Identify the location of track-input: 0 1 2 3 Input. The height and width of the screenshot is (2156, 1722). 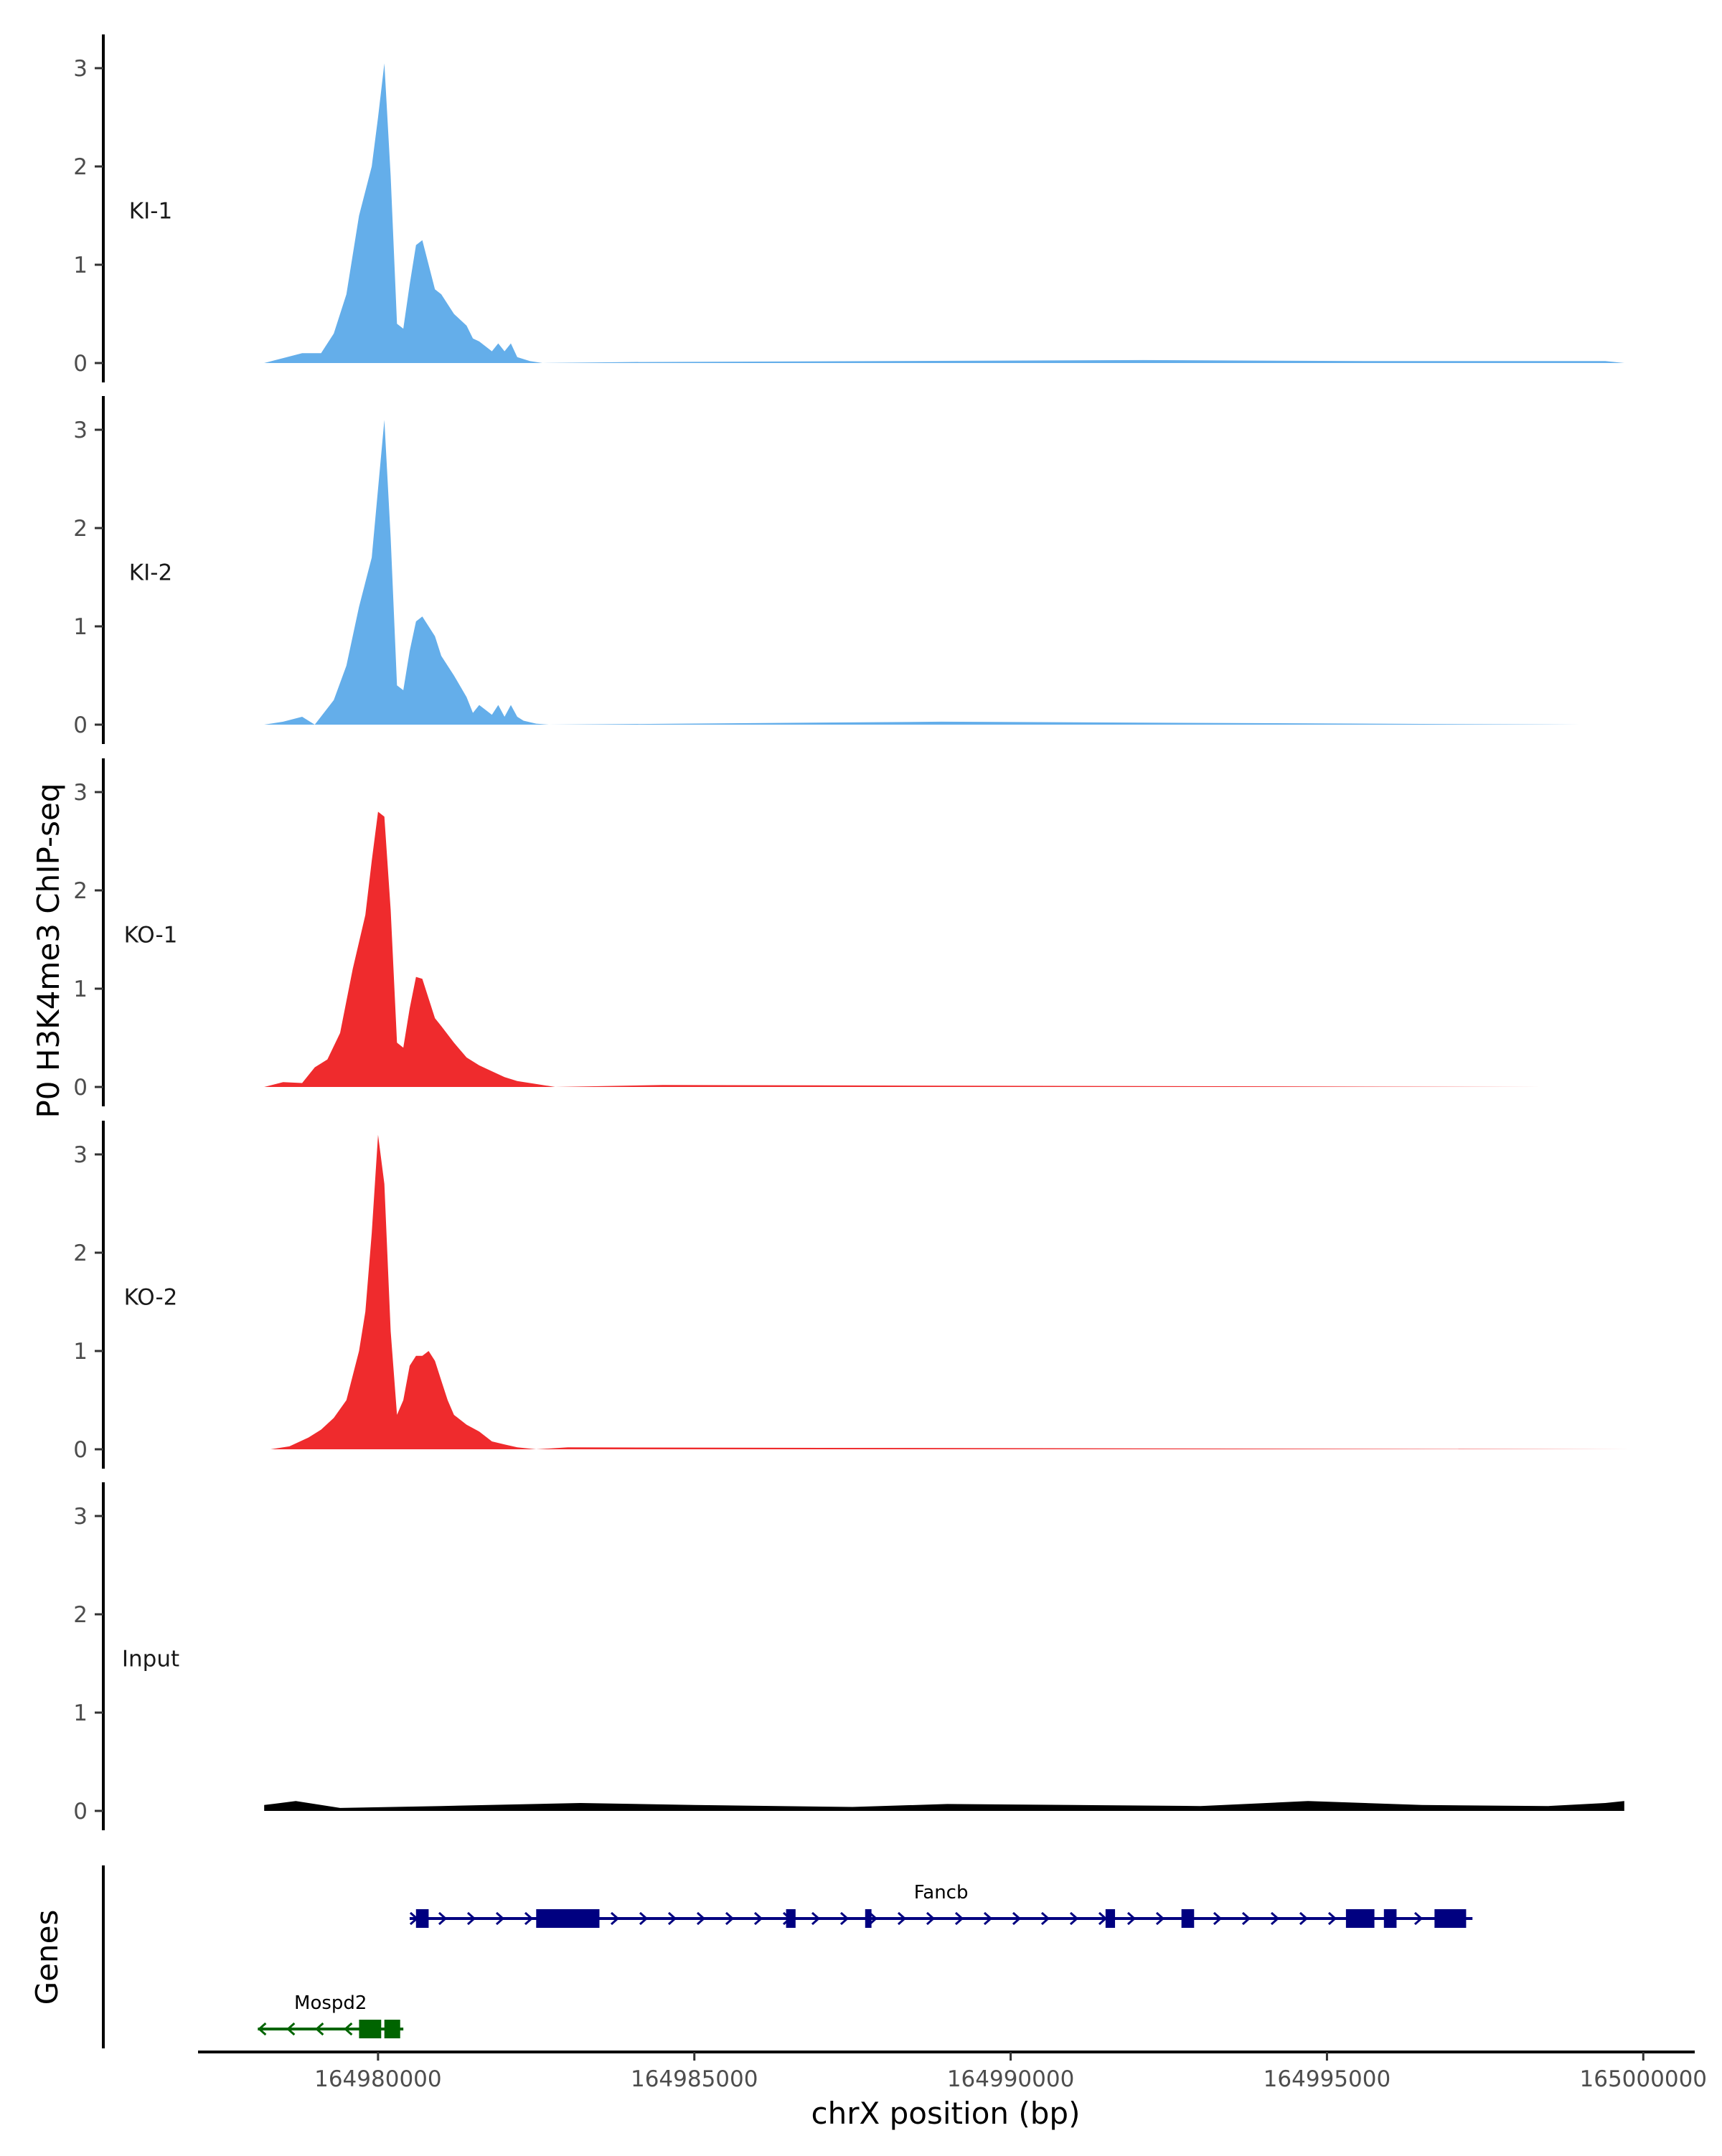
(849, 1656).